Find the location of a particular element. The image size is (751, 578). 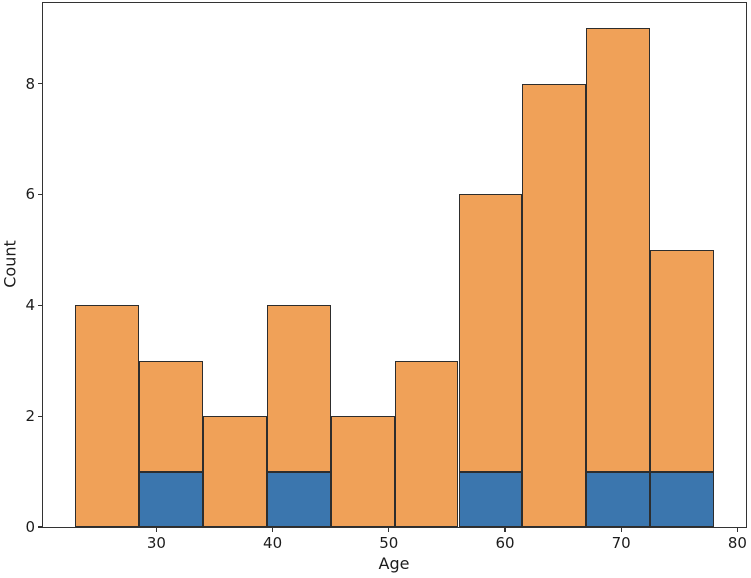

x-tick-label: 30 is located at coordinates (156, 543).